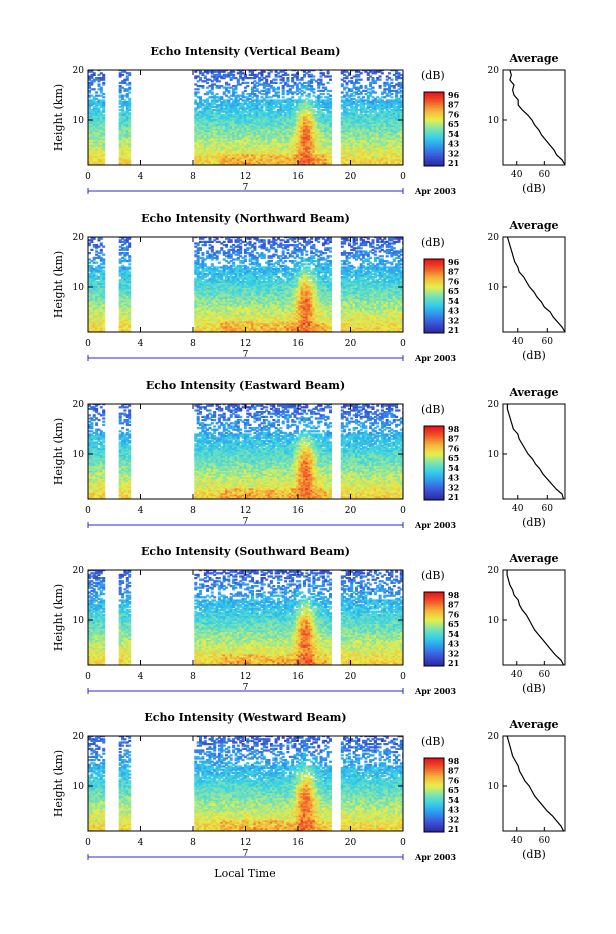  Describe the element at coordinates (433, 75) in the screenshot. I see `colorbar-title: (dB)` at that location.